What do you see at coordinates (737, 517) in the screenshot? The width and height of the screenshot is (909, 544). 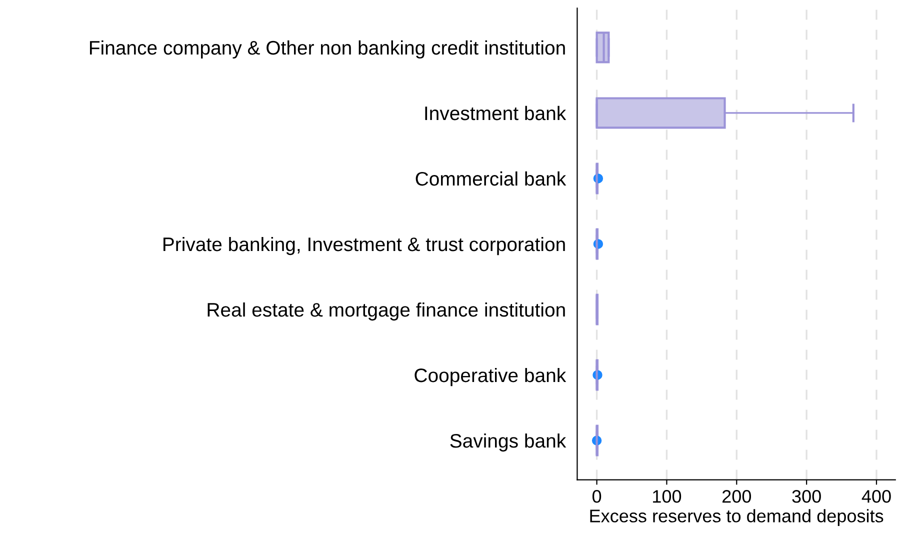 I see `x-axis-title: Excess reserves to demand deposits` at bounding box center [737, 517].